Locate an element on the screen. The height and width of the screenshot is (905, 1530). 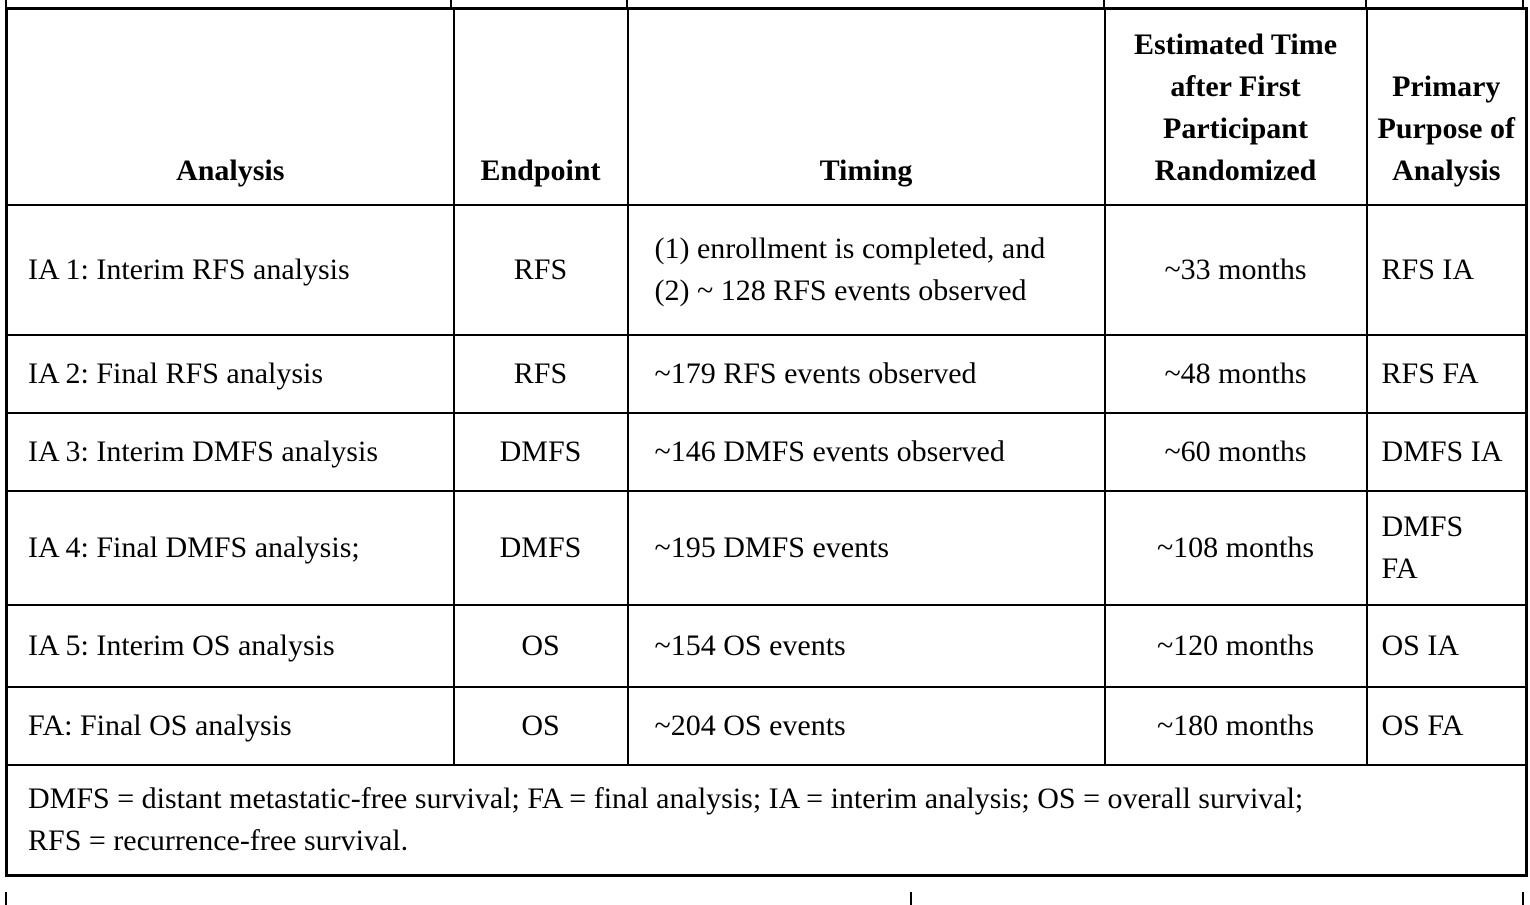
cell-analysis: IA 4: Final DMFS analysis; is located at coordinates (230, 547).